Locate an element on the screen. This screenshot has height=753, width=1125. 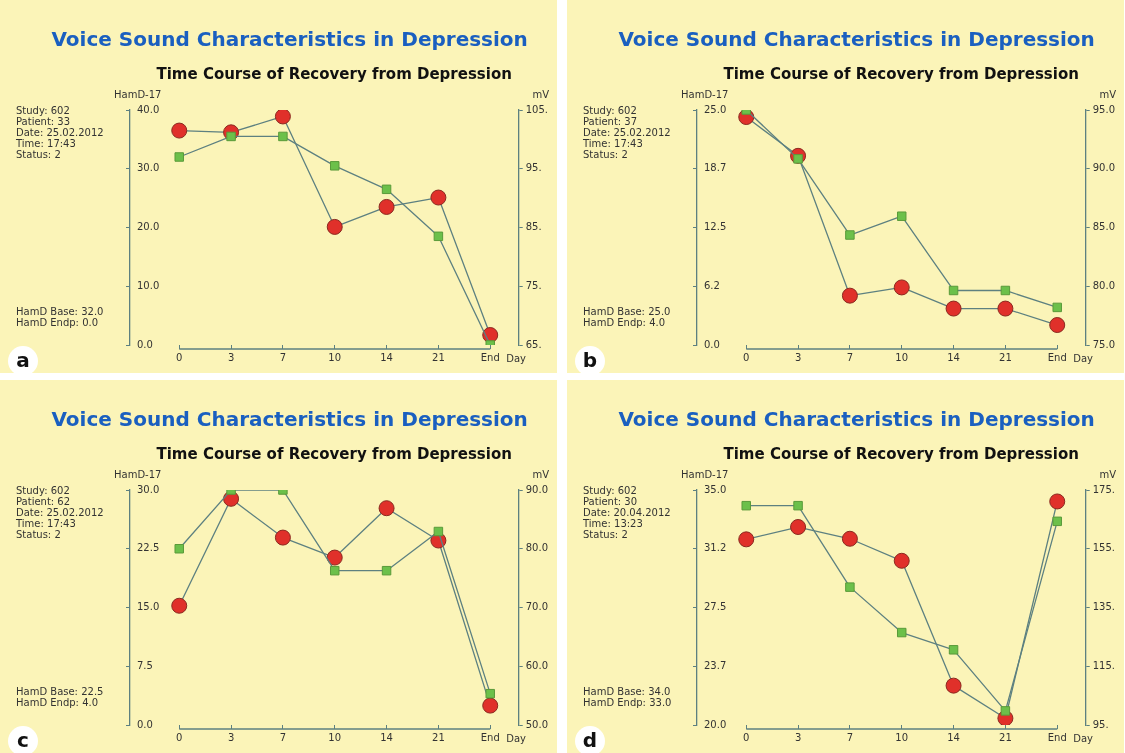
y2-tick-label: 95. is located at coordinates (1100, 724).